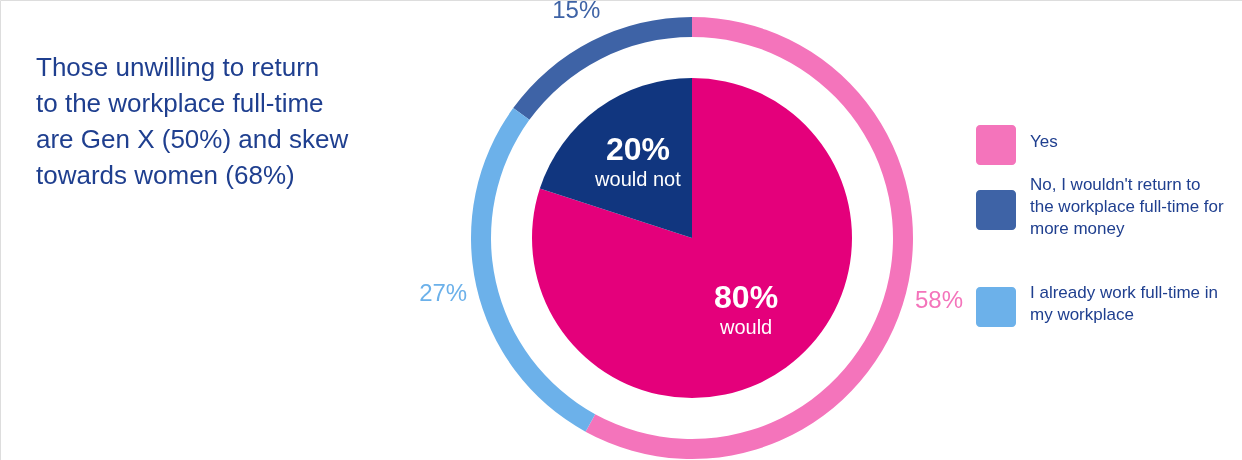 The image size is (1242, 460). What do you see at coordinates (443, 292) in the screenshot?
I see `data-label: 27%` at bounding box center [443, 292].